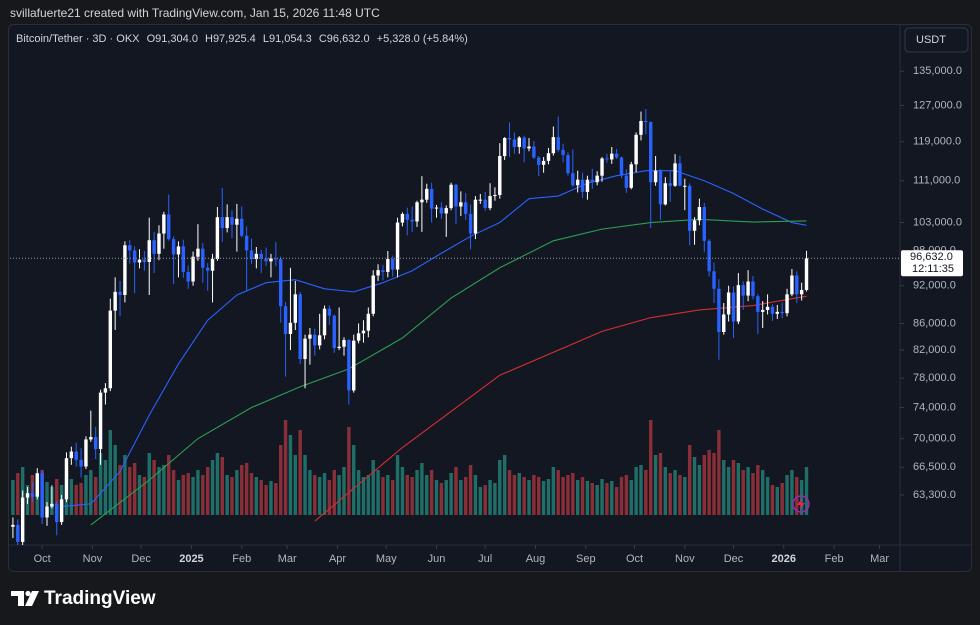 The image size is (980, 625). Describe the element at coordinates (936, 40) in the screenshot. I see `currency-button` at that location.